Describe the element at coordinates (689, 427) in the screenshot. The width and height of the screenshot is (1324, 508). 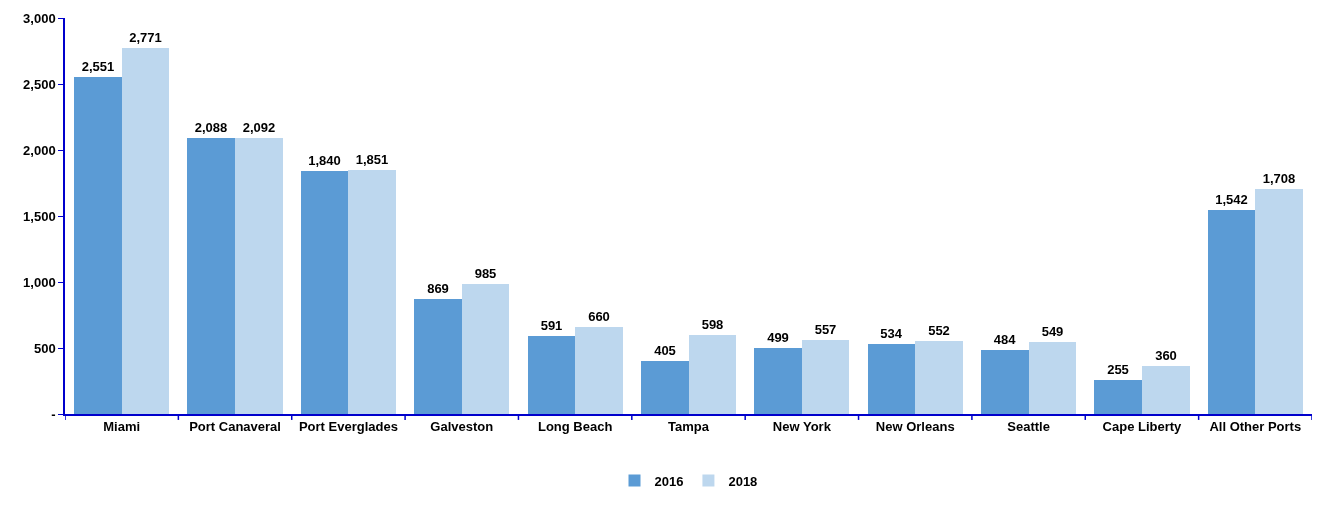
I see `x-tick-label: Tampa` at that location.